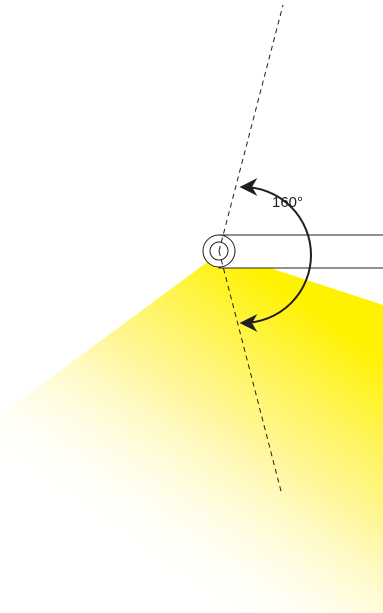  Describe the element at coordinates (251, 128) in the screenshot. I see `beam-edge-line-upper` at that location.